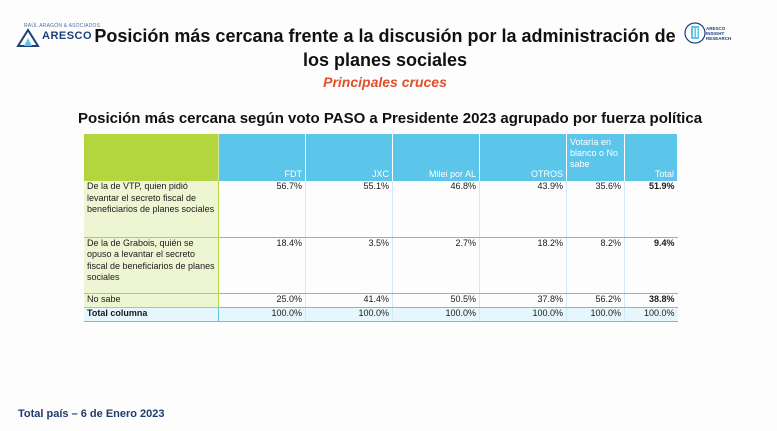 This screenshot has width=777, height=431. Describe the element at coordinates (28, 37) in the screenshot. I see `aresco-triangle-icon` at that location.